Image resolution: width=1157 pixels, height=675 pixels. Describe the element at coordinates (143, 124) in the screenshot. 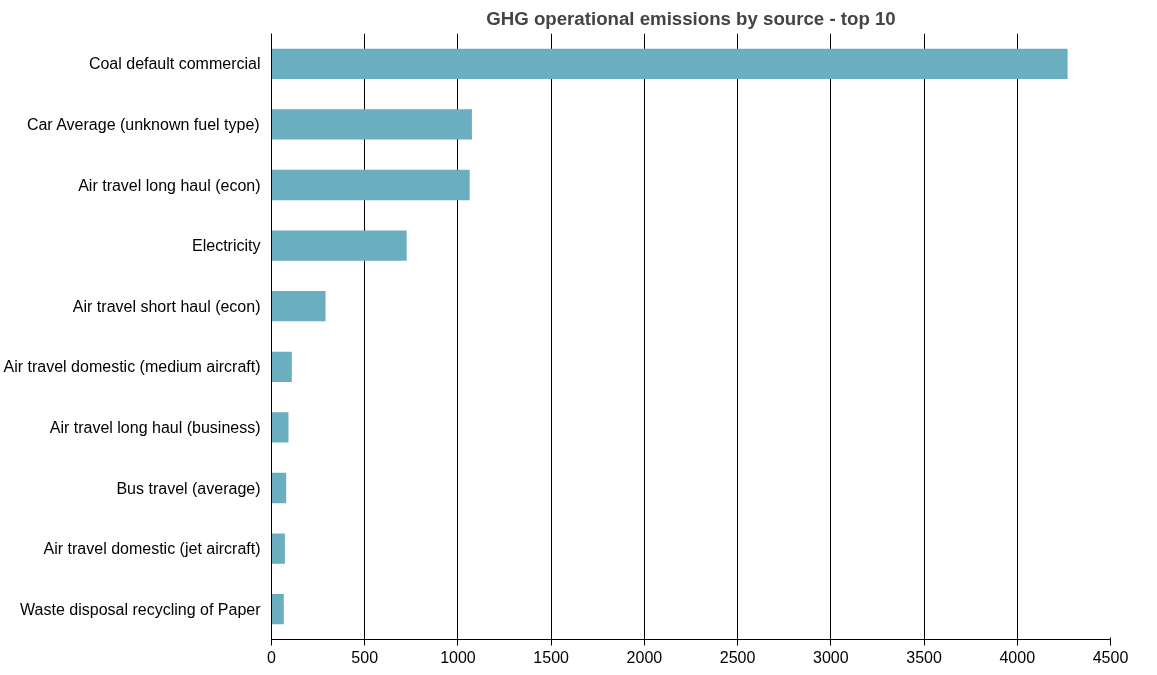

I see `y-tick-label: Car Average (unknown fuel type)` at that location.